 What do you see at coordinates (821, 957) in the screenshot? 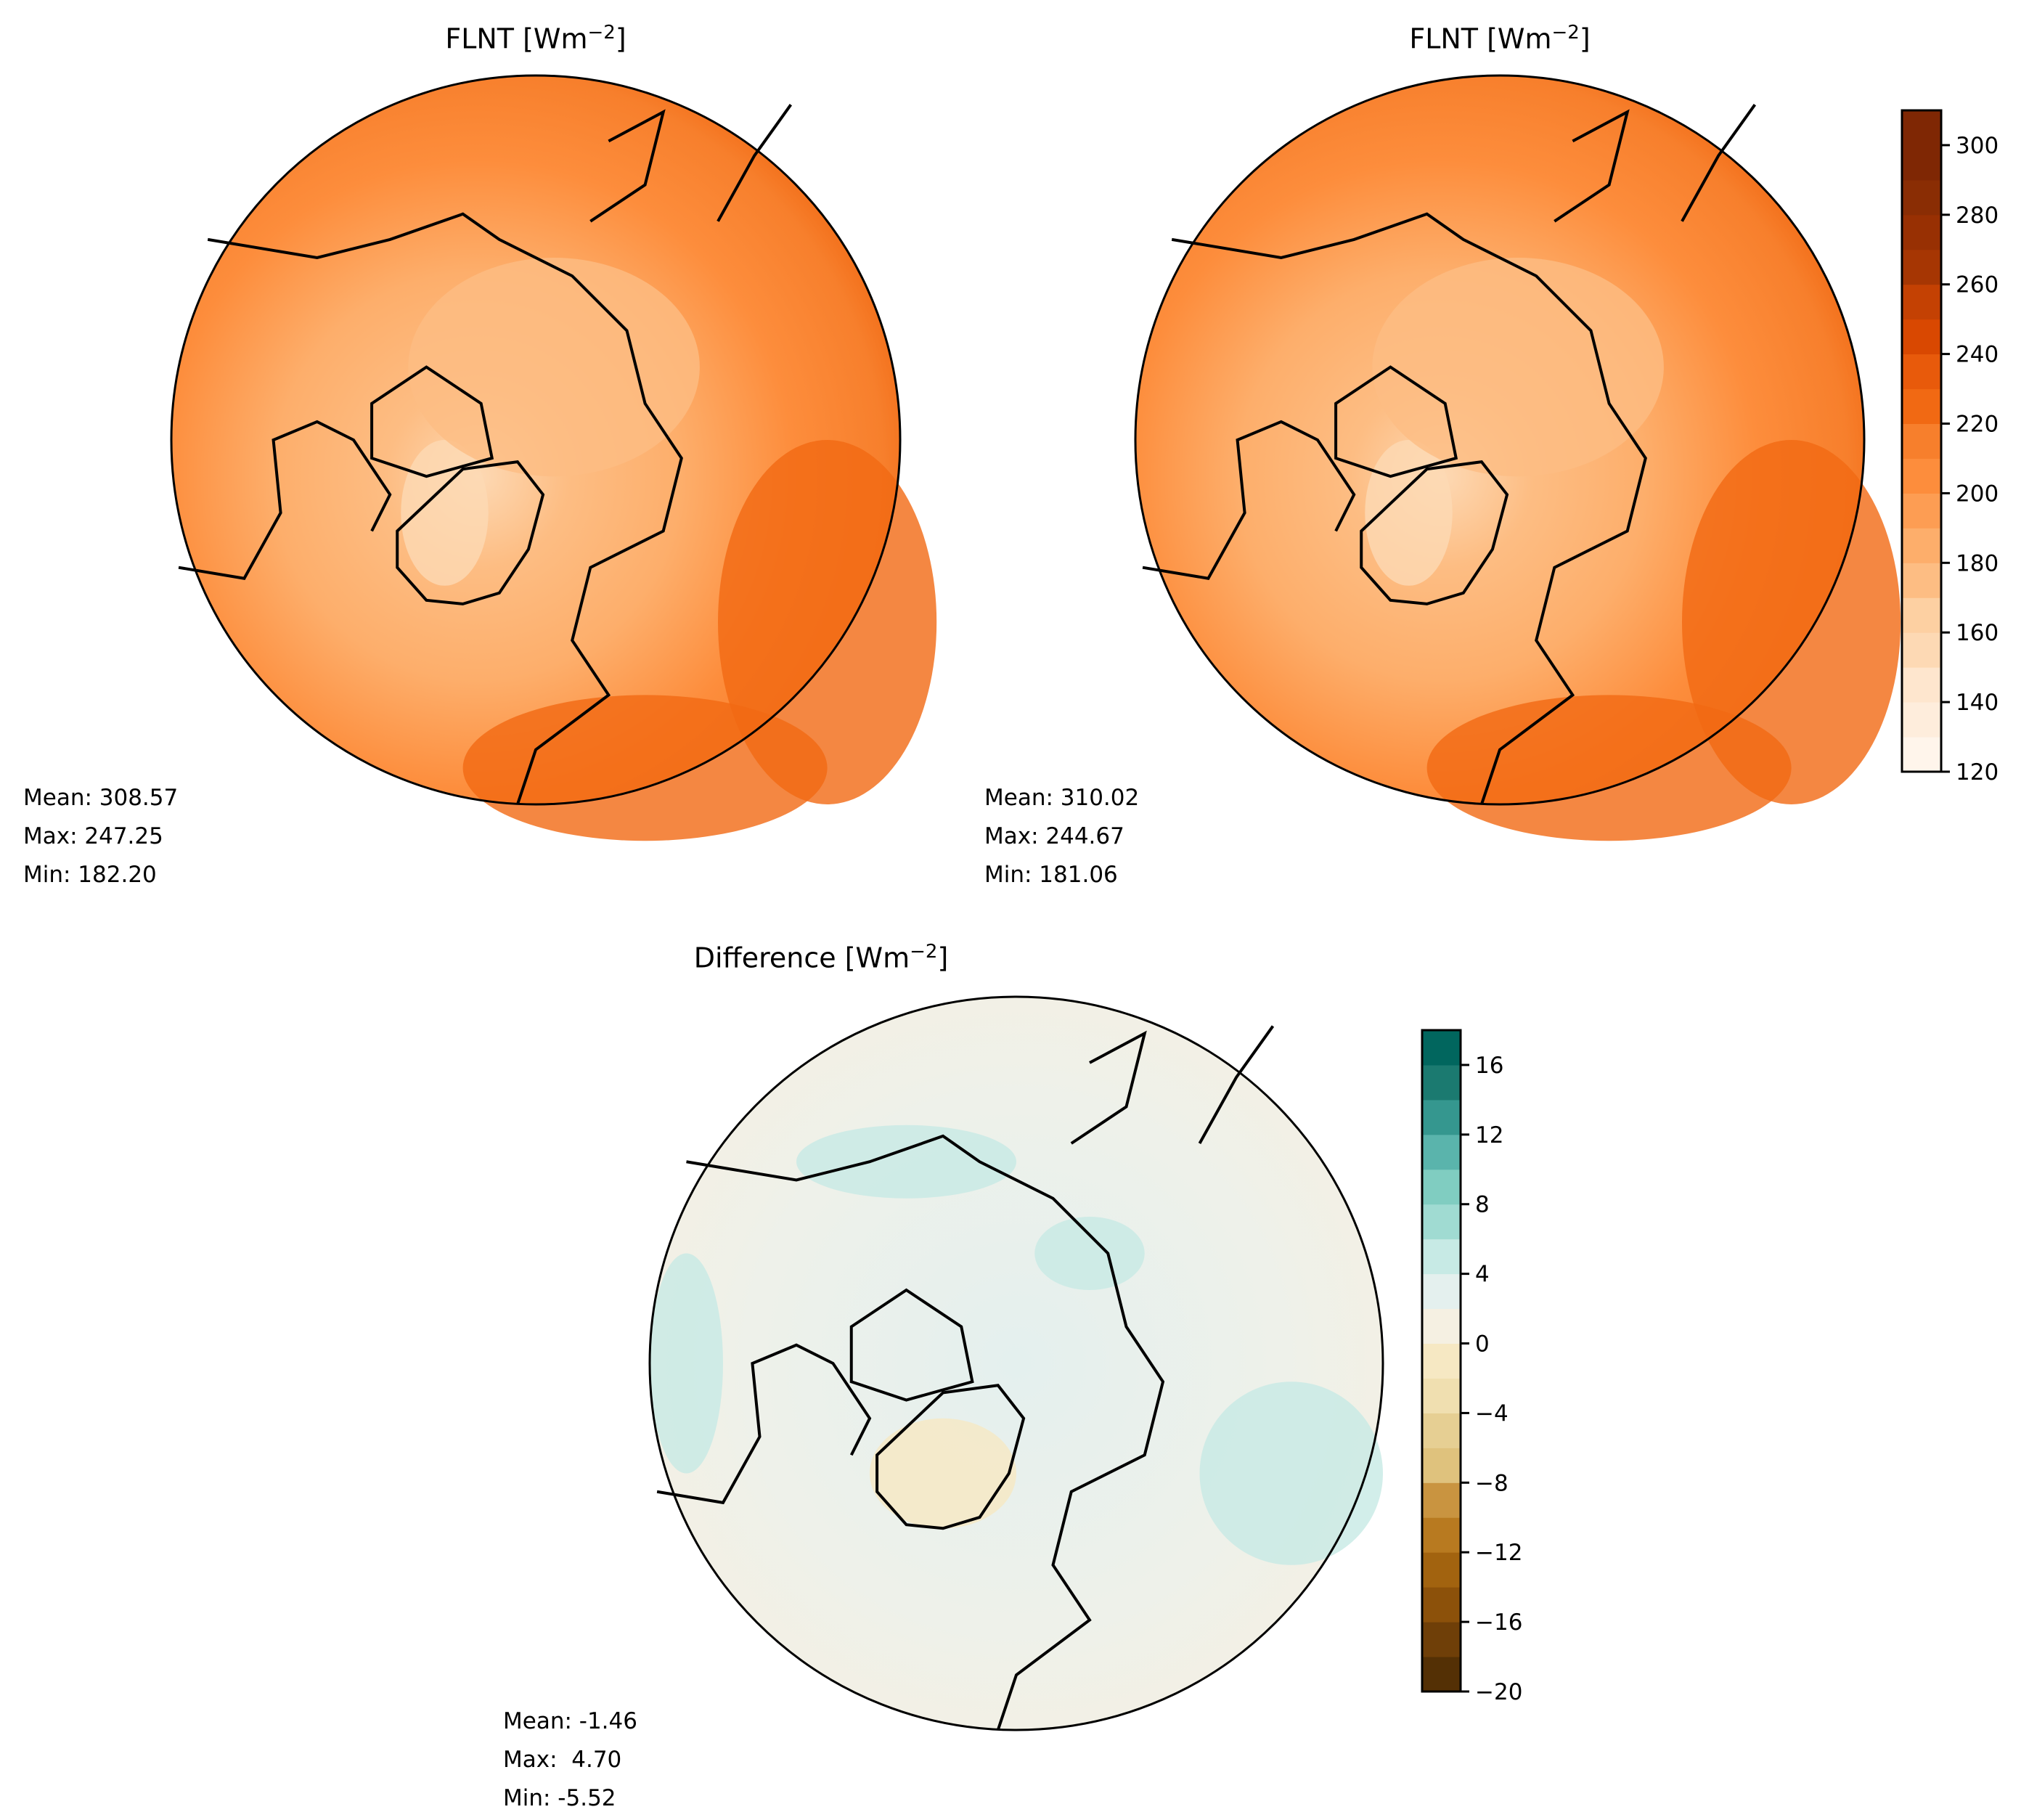
I see `diff-title: Difference [Wm−2]` at bounding box center [821, 957].